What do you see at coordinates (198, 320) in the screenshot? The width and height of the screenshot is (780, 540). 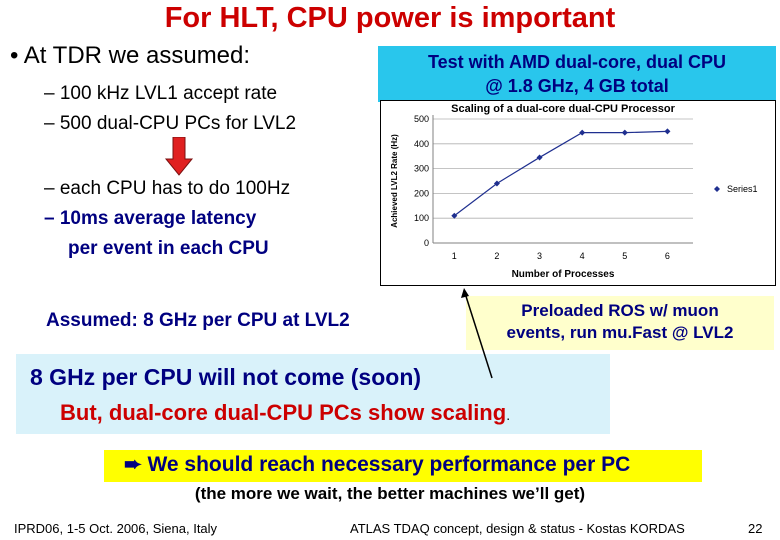 I see `assumed-ghz-text: Assumed: 8 GHz per CPU at LVL2` at bounding box center [198, 320].